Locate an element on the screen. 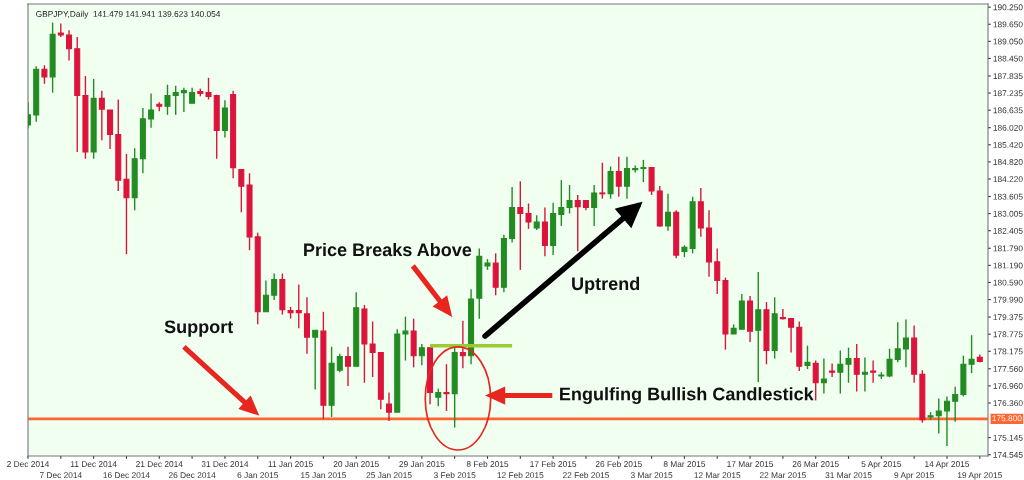  y-tick-label: 187.235 is located at coordinates (1008, 93).